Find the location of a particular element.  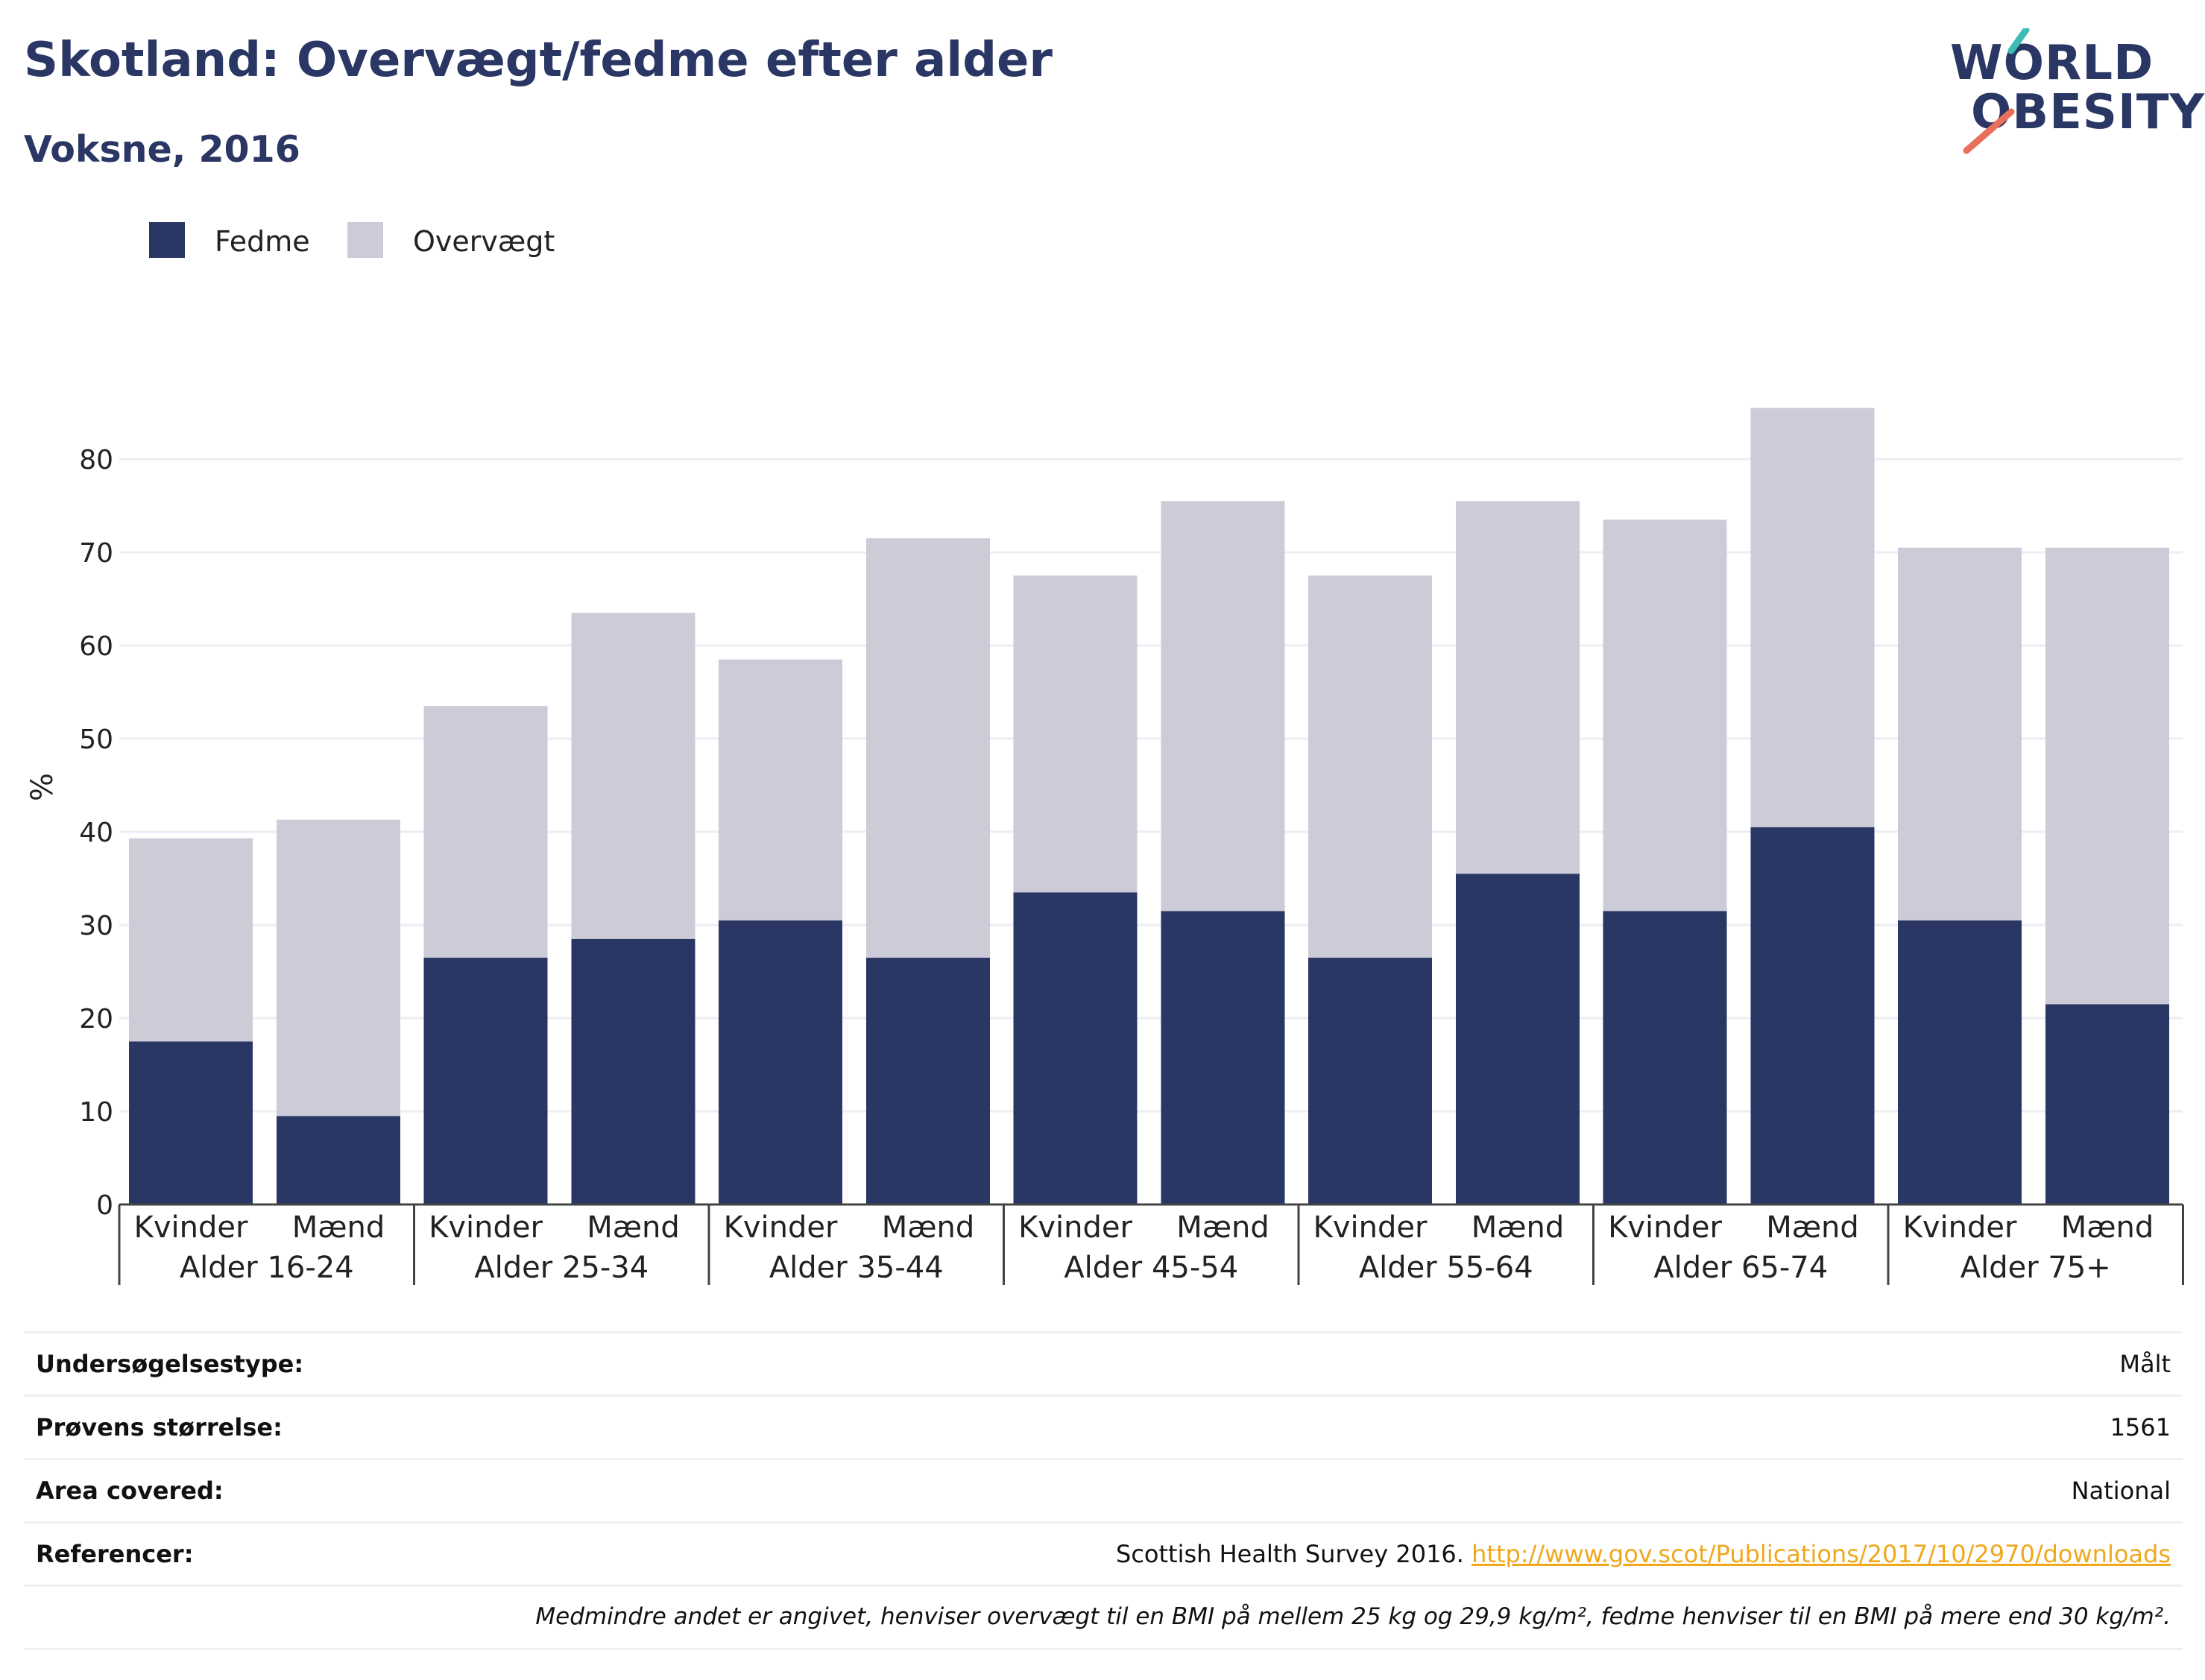

info-label: Prøvens størrelse: is located at coordinates (159, 1427).